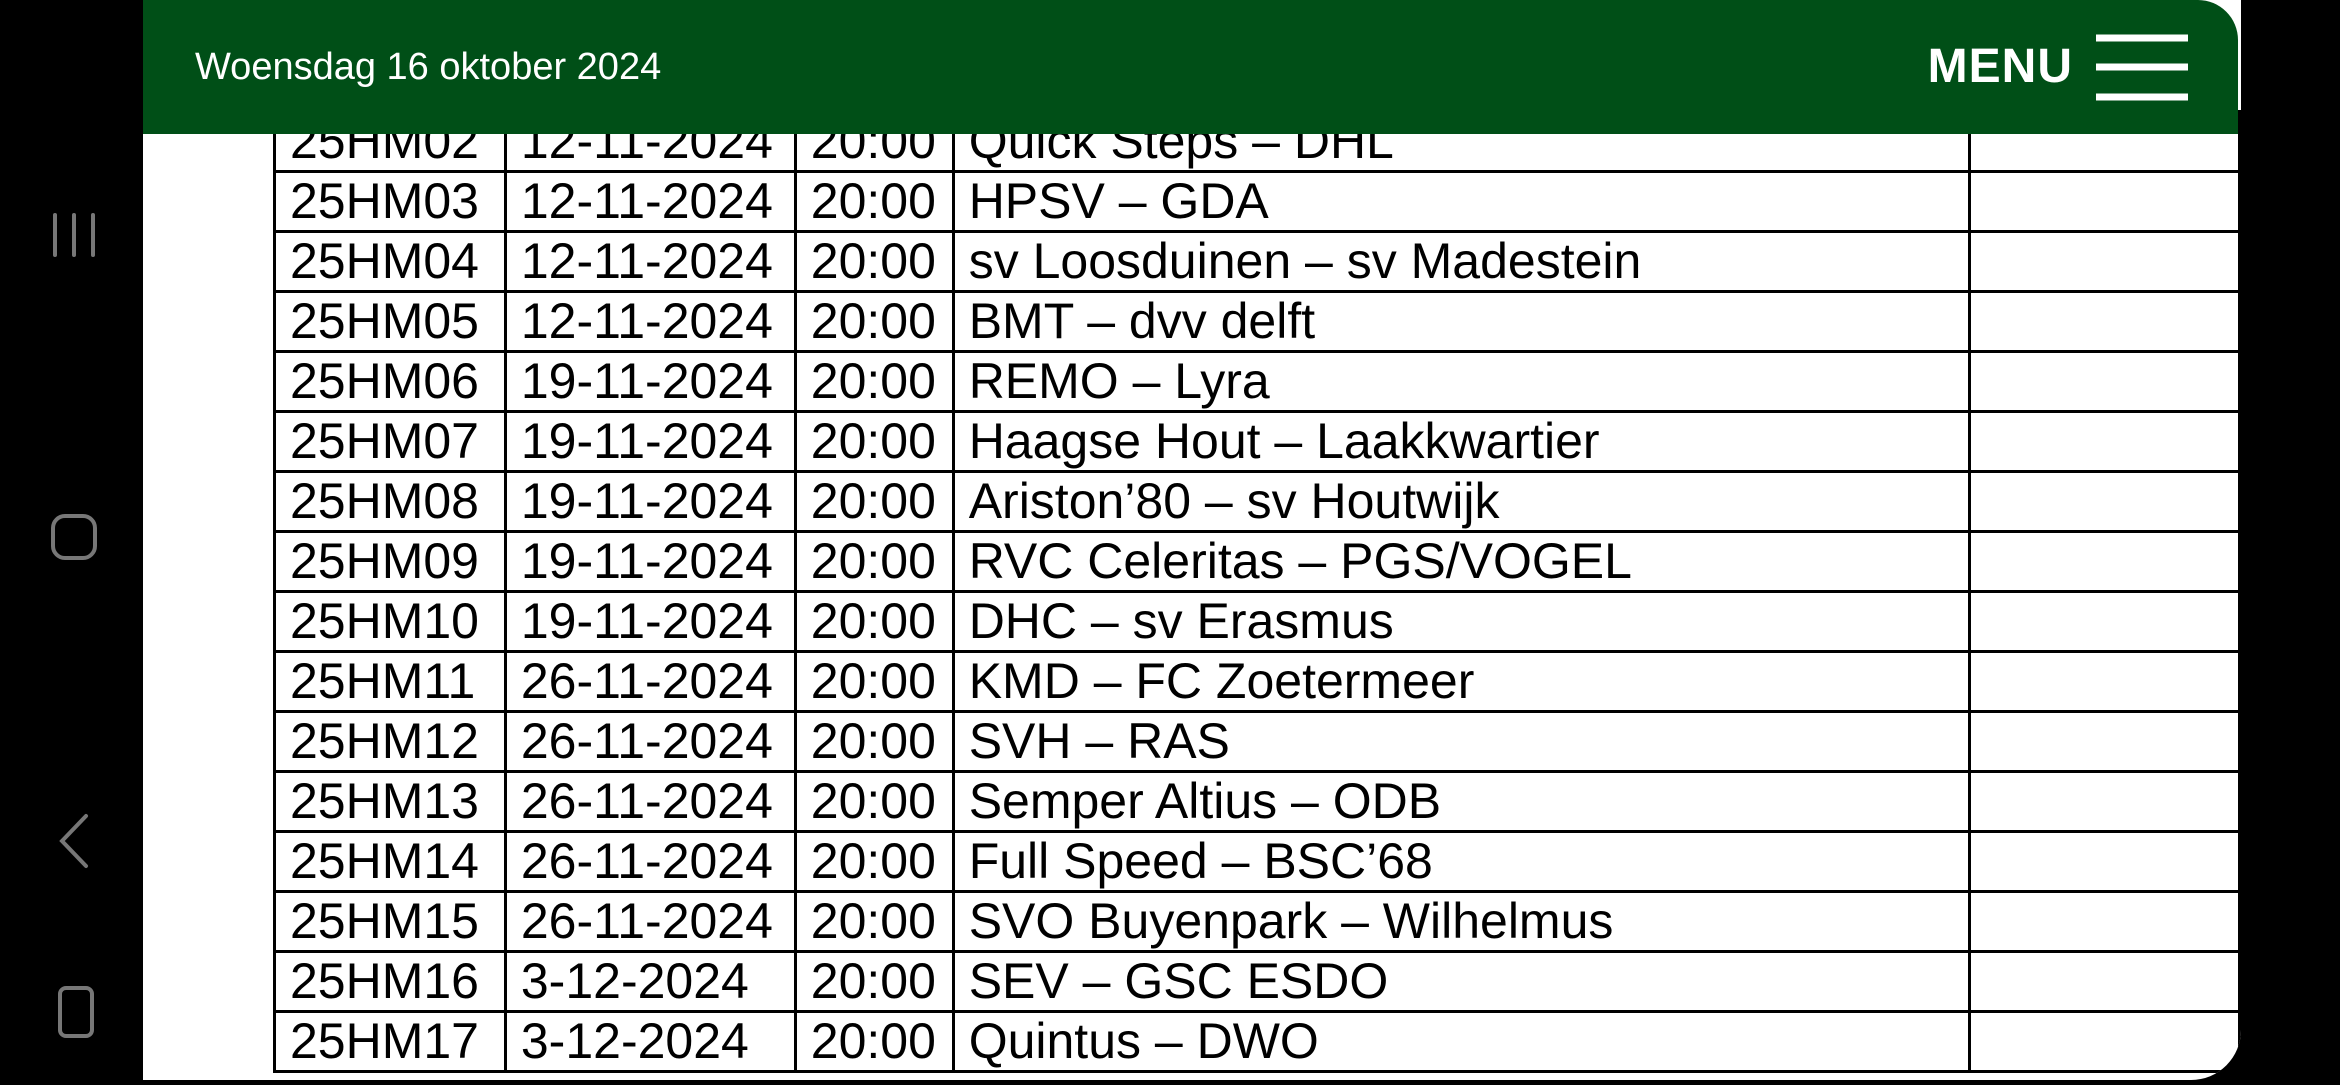 This screenshot has width=2340, height=1085. What do you see at coordinates (1461, 321) in the screenshot?
I see `match-teams: BMT – dvv delft` at bounding box center [1461, 321].